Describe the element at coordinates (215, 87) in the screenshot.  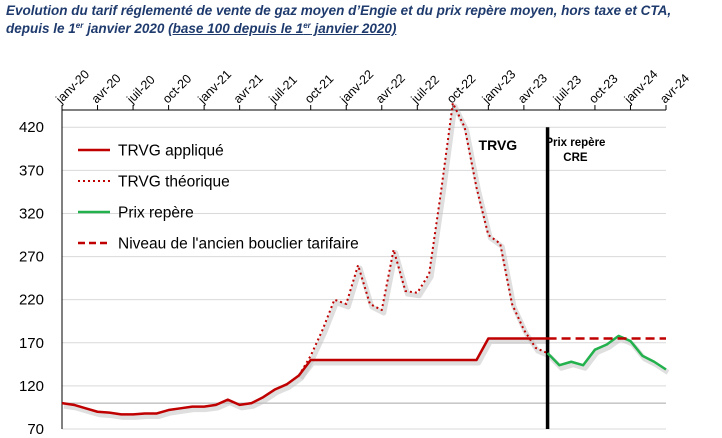
I see `x-tick-label: janv-21` at that location.